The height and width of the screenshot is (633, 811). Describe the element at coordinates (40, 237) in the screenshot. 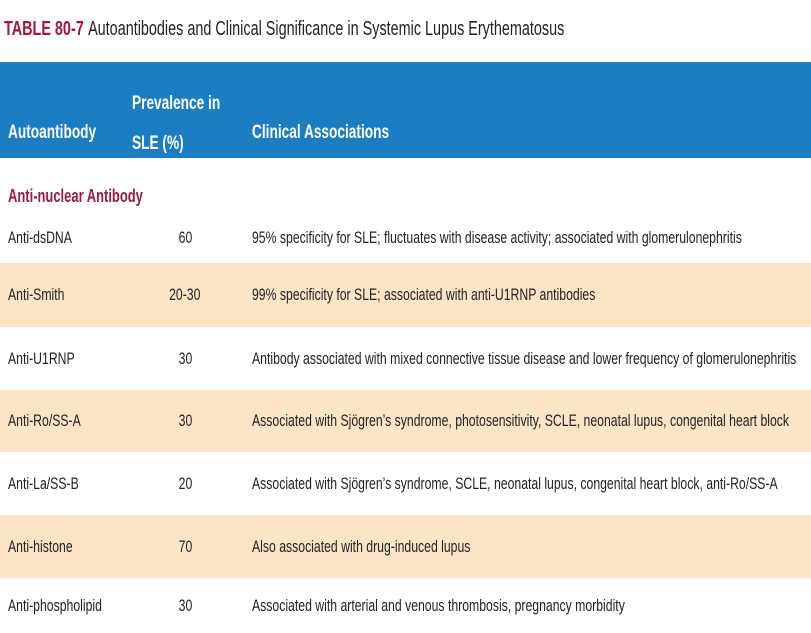

I see `cell-text: Anti-dsDNA` at that location.